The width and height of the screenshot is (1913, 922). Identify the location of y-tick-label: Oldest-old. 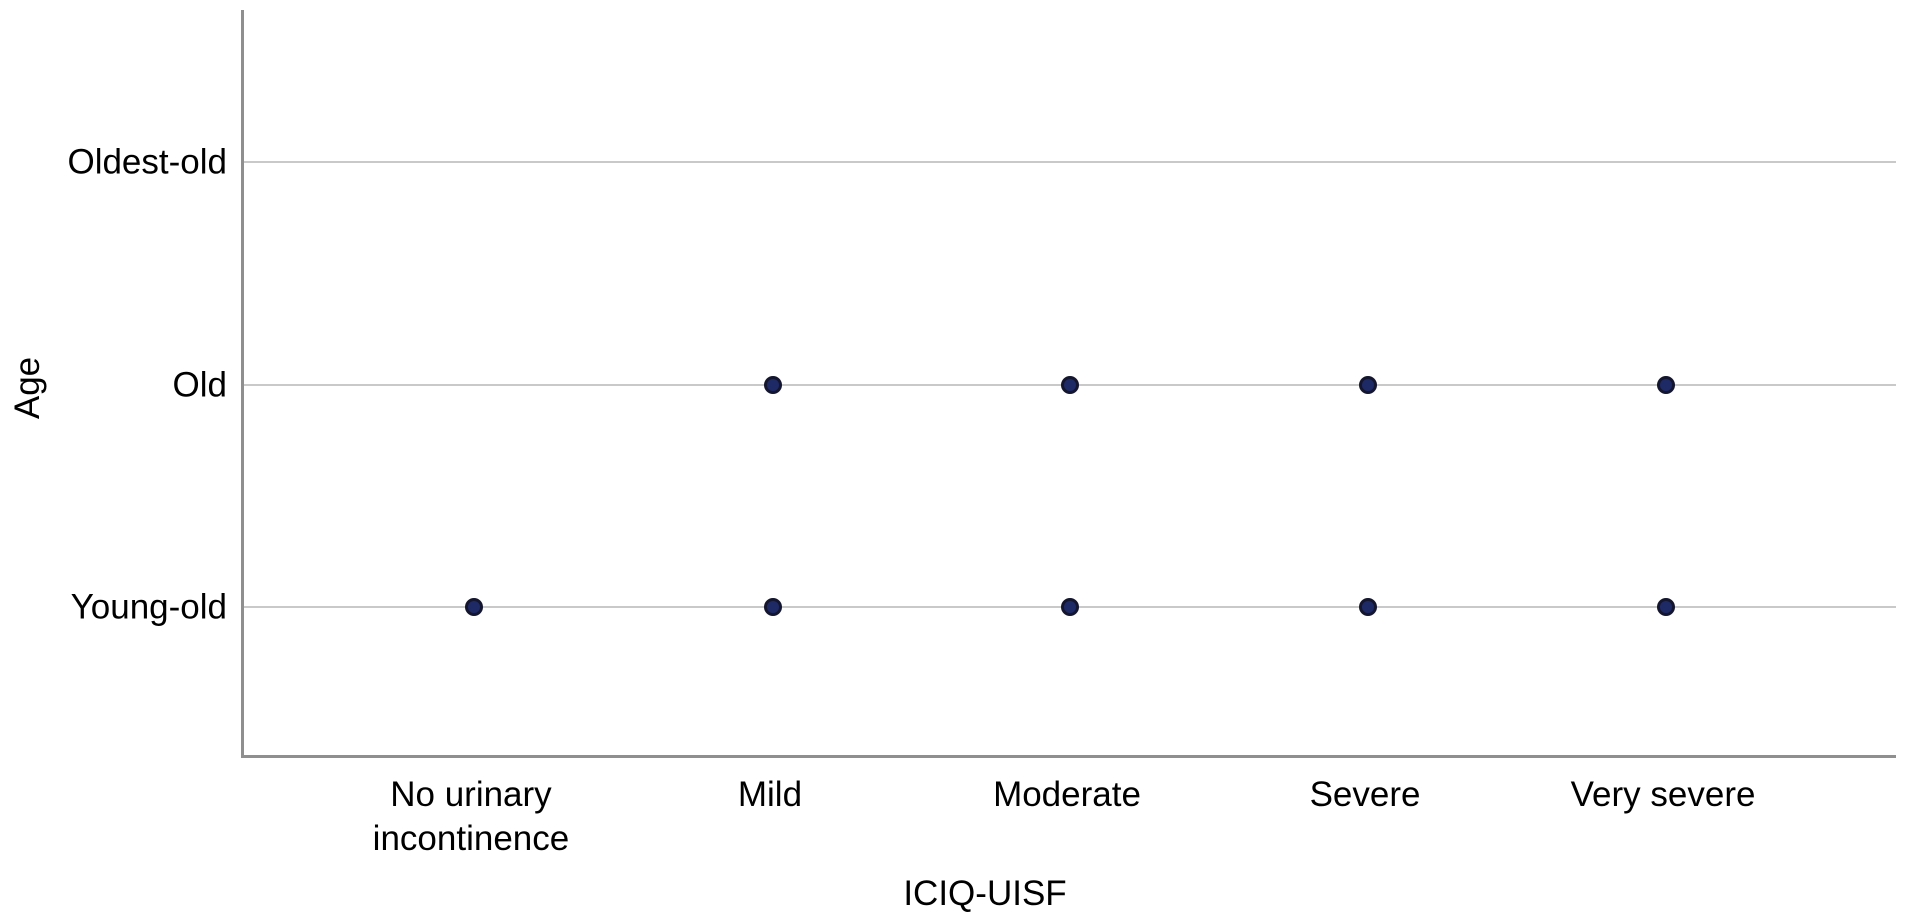
(147, 162).